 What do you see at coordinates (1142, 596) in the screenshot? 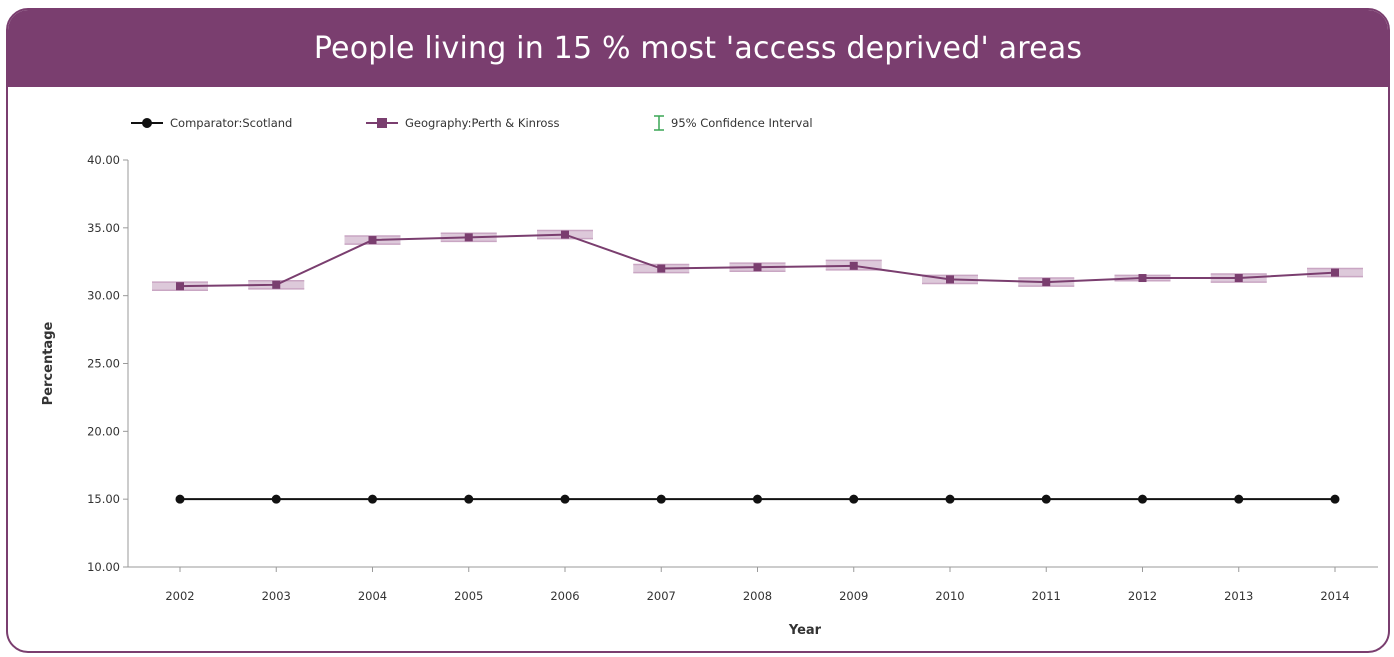
I see `x-tick-label: 2012` at bounding box center [1142, 596].